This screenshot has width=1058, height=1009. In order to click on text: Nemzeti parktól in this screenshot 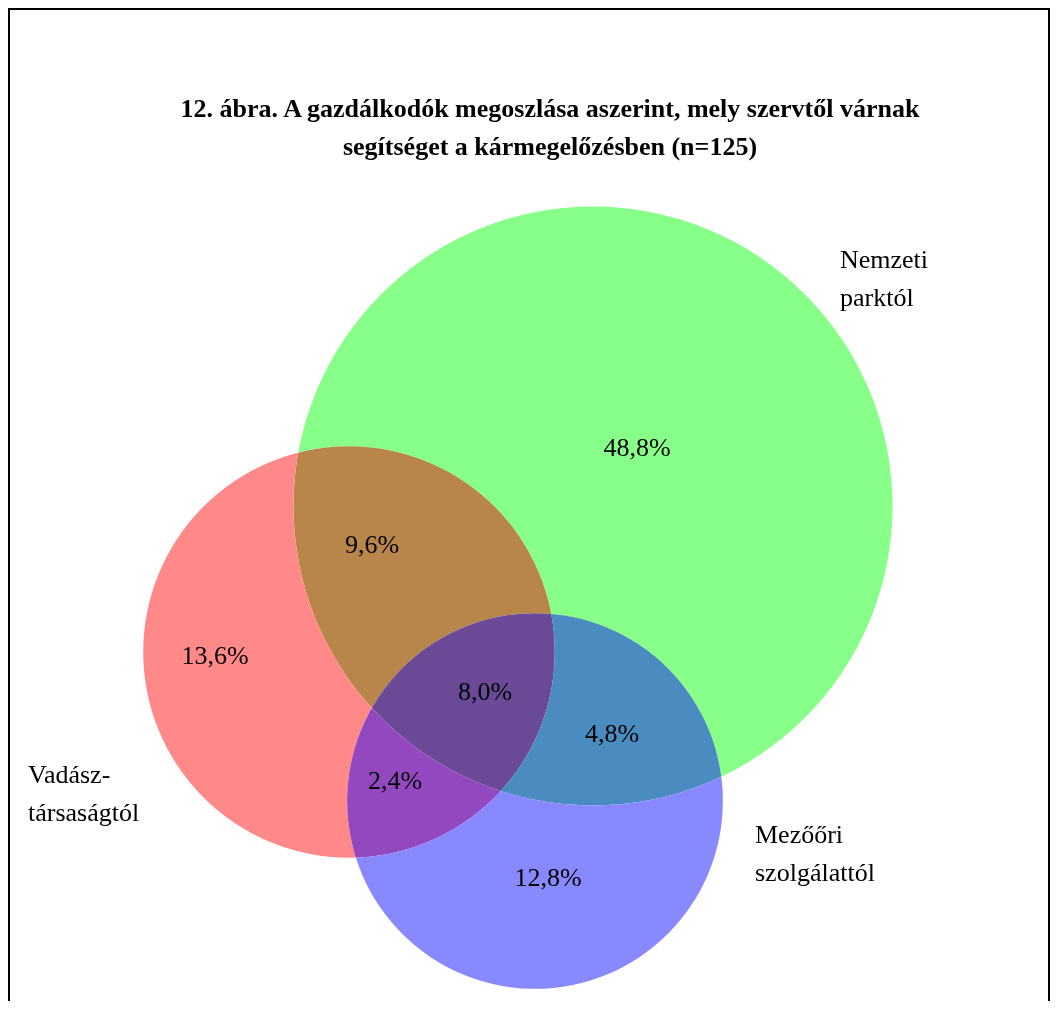, I will do `click(884, 278)`.